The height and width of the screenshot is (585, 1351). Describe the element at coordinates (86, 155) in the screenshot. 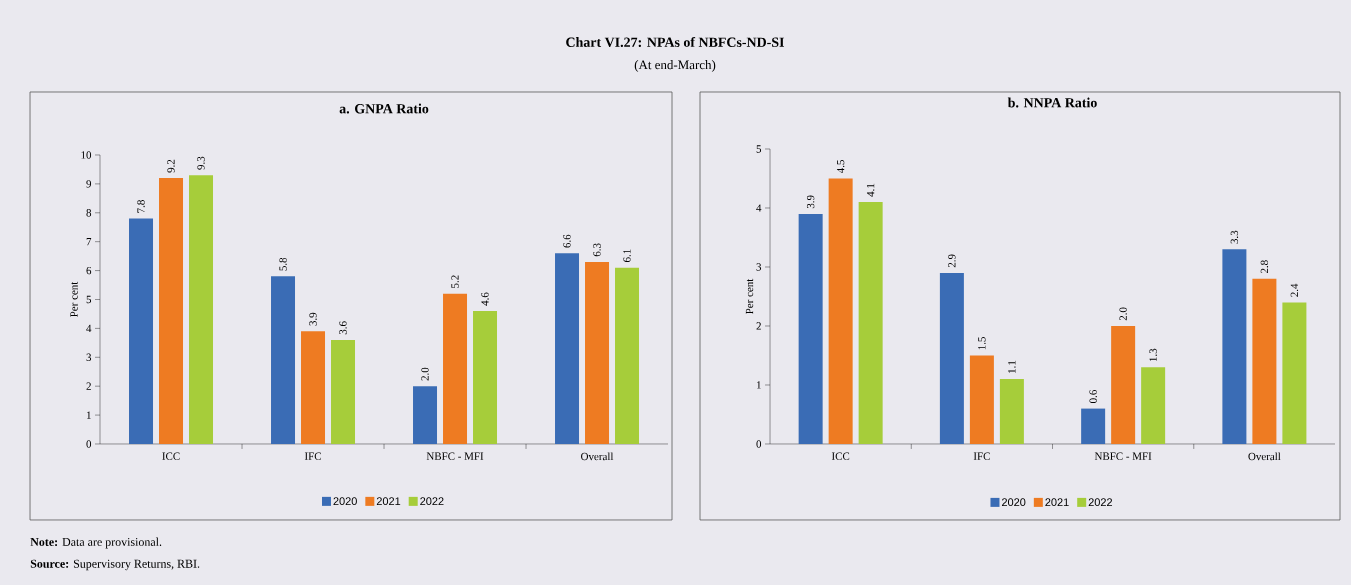

I see `y-tick-label: 10` at that location.